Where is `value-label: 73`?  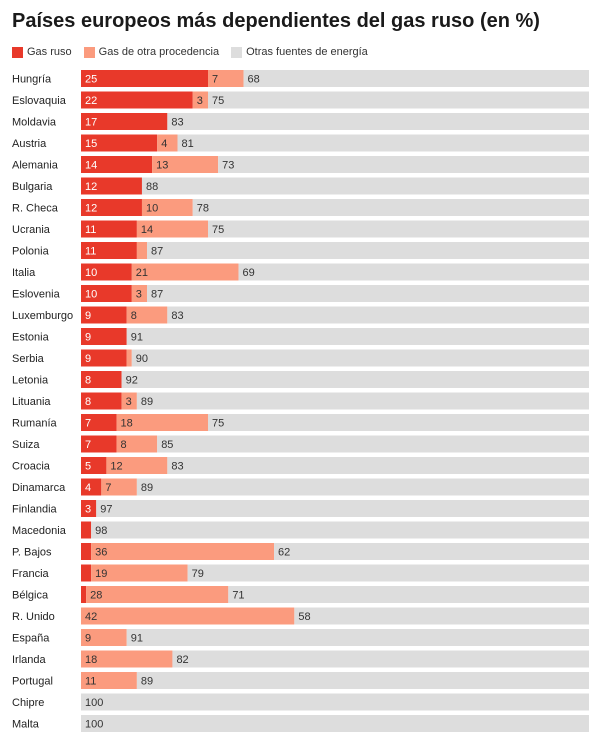 value-label: 73 is located at coordinates (228, 166).